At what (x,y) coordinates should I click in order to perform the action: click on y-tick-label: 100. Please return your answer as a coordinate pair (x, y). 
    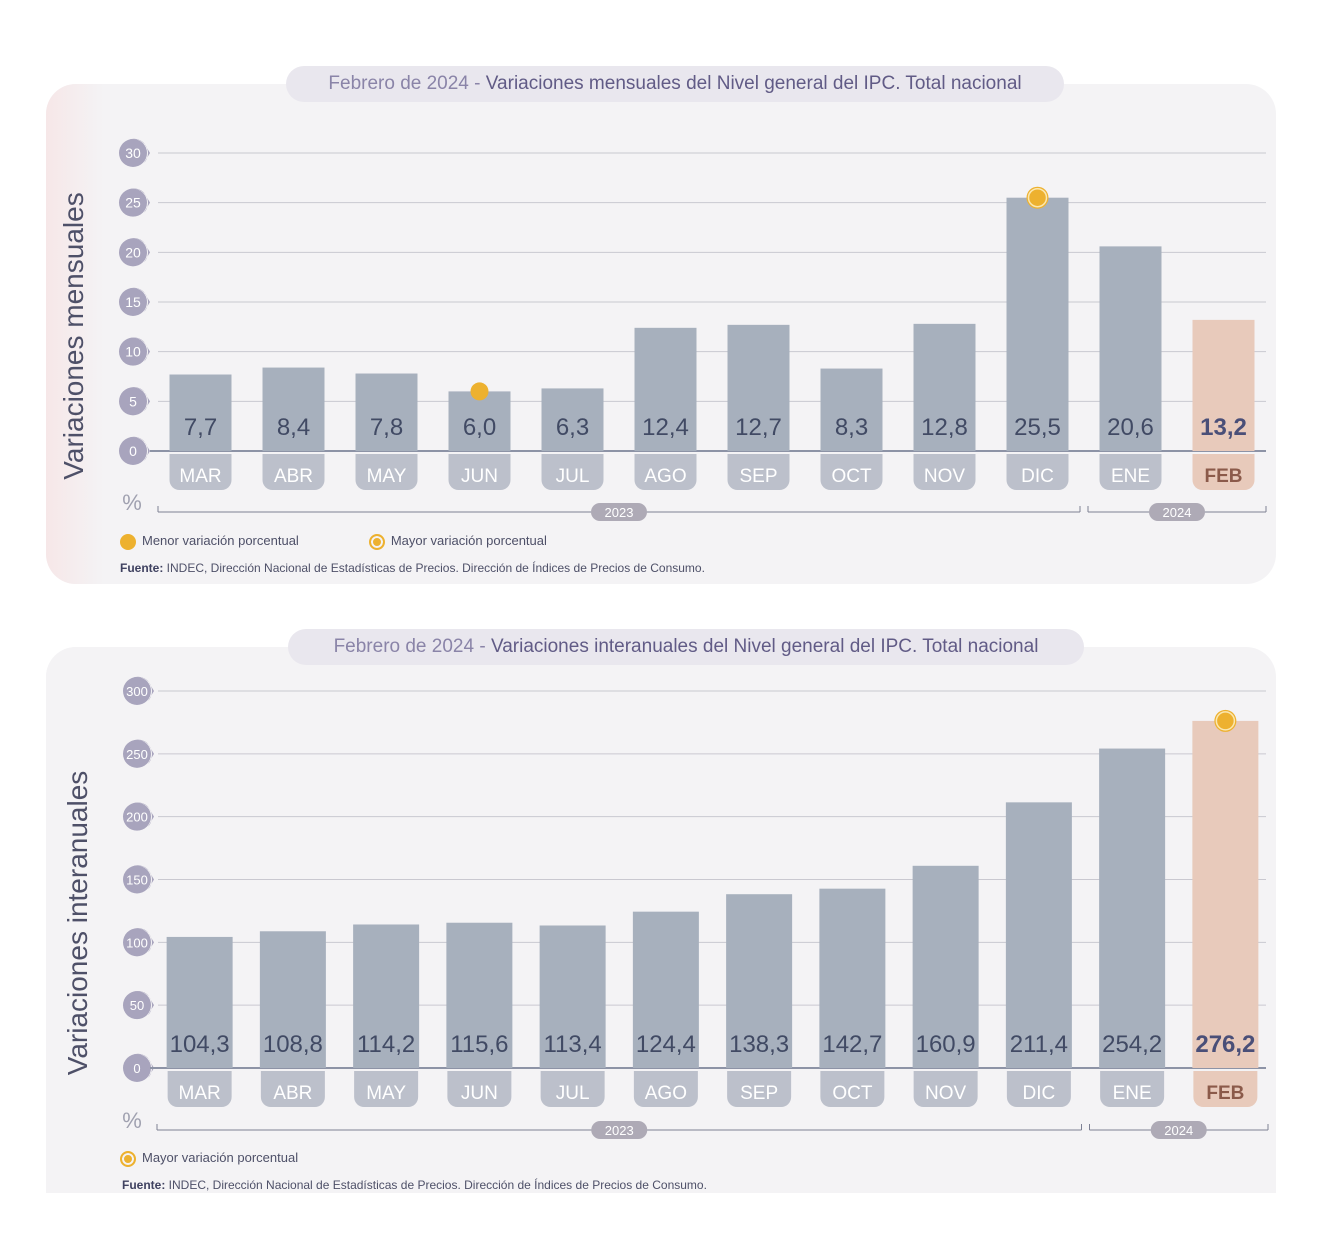
    Looking at the image, I should click on (137, 942).